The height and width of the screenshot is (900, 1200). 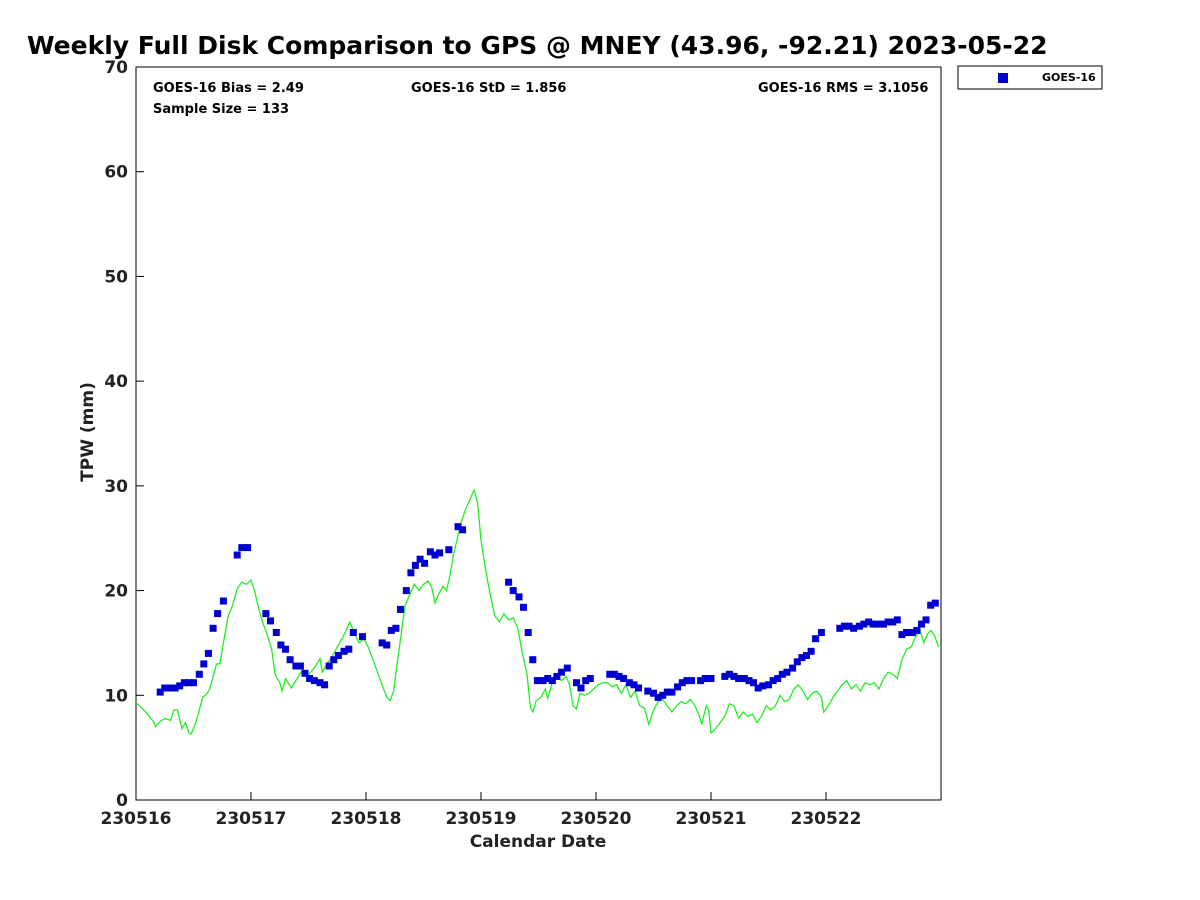 What do you see at coordinates (116, 696) in the screenshot?
I see `y-tick-label: 10` at bounding box center [116, 696].